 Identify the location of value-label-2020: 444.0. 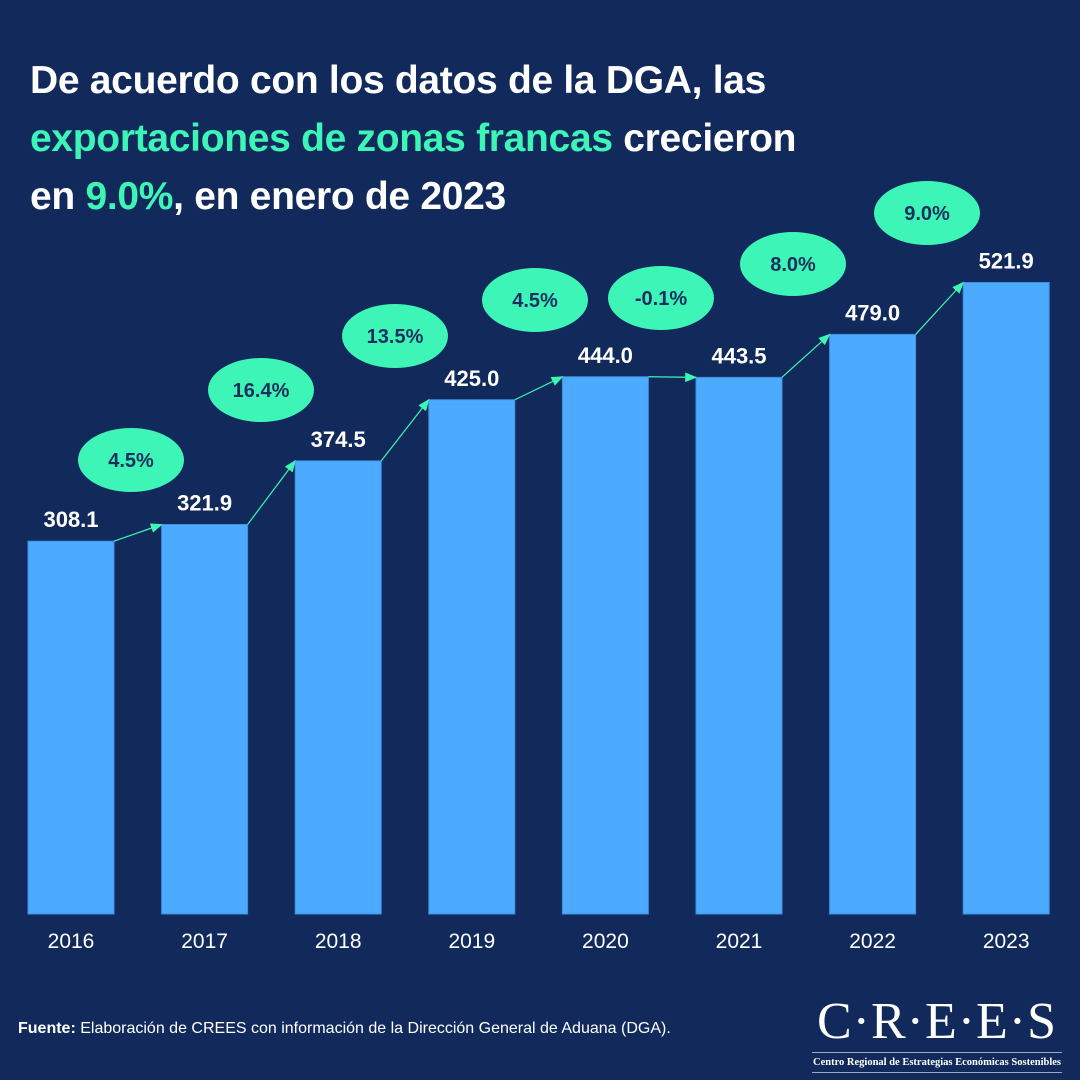
(605, 355).